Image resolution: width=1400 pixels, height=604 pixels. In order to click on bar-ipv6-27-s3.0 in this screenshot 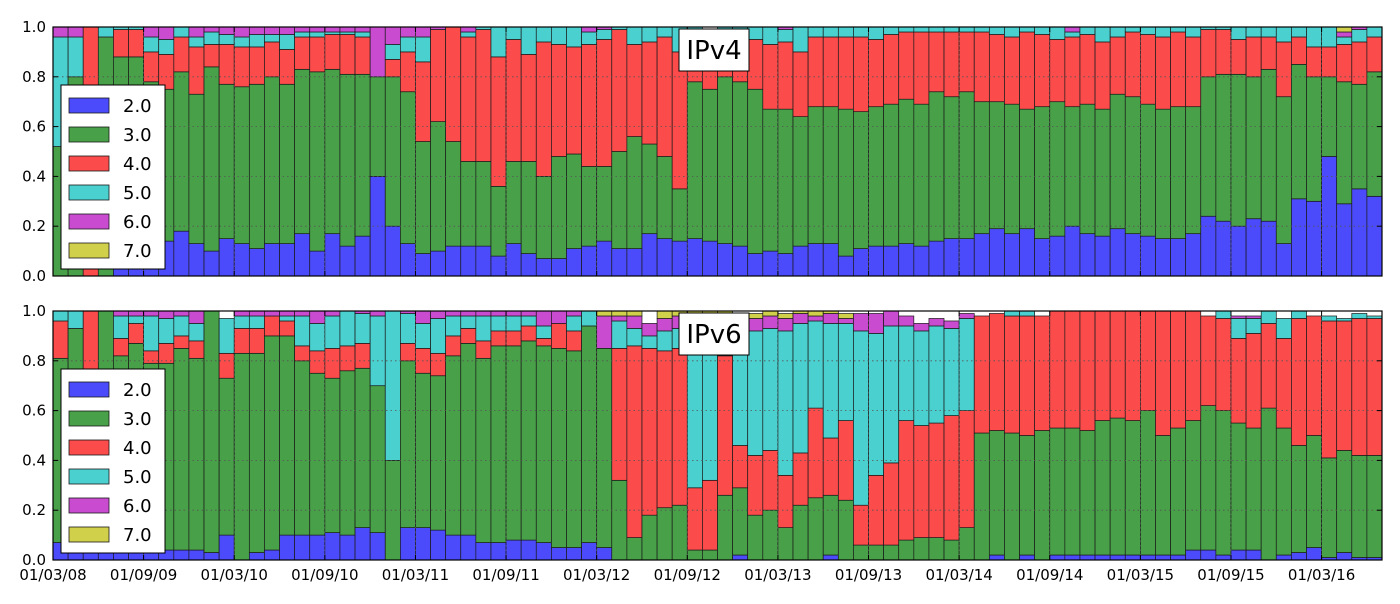, I will do `click(468, 439)`.